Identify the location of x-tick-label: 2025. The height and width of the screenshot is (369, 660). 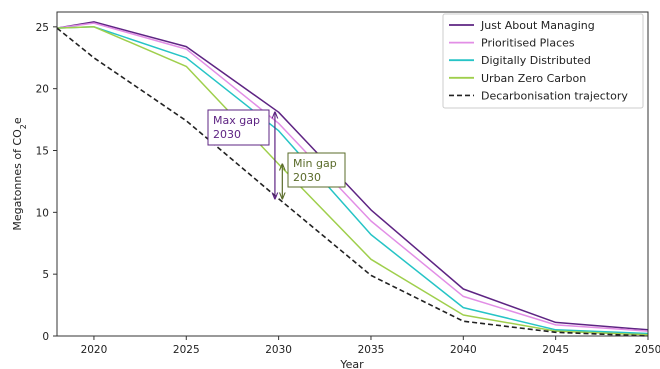
(186, 350).